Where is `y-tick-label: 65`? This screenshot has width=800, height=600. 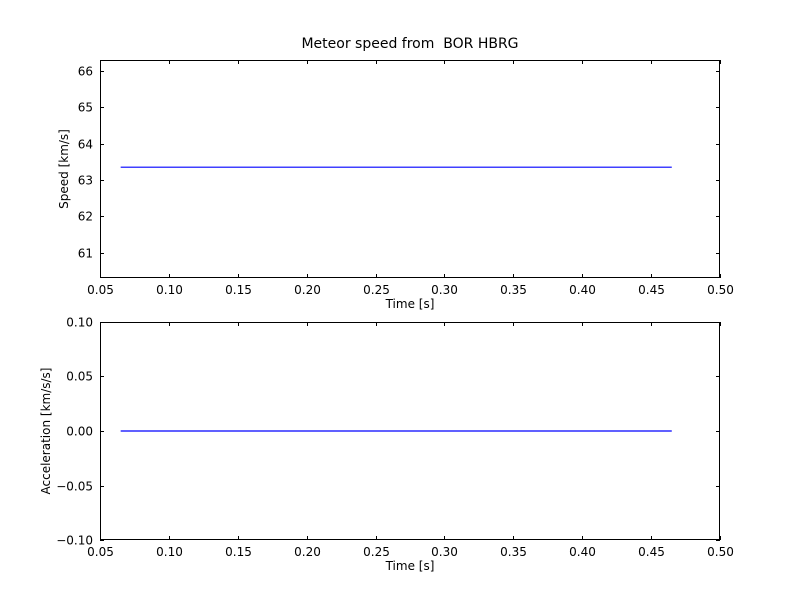
y-tick-label: 65 is located at coordinates (85, 108).